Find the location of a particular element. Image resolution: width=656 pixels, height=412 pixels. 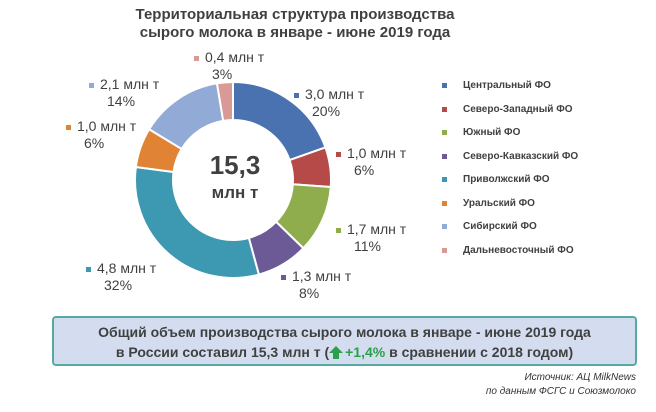

chart-title-line-1: Территориальная структура производства is located at coordinates (295, 14).